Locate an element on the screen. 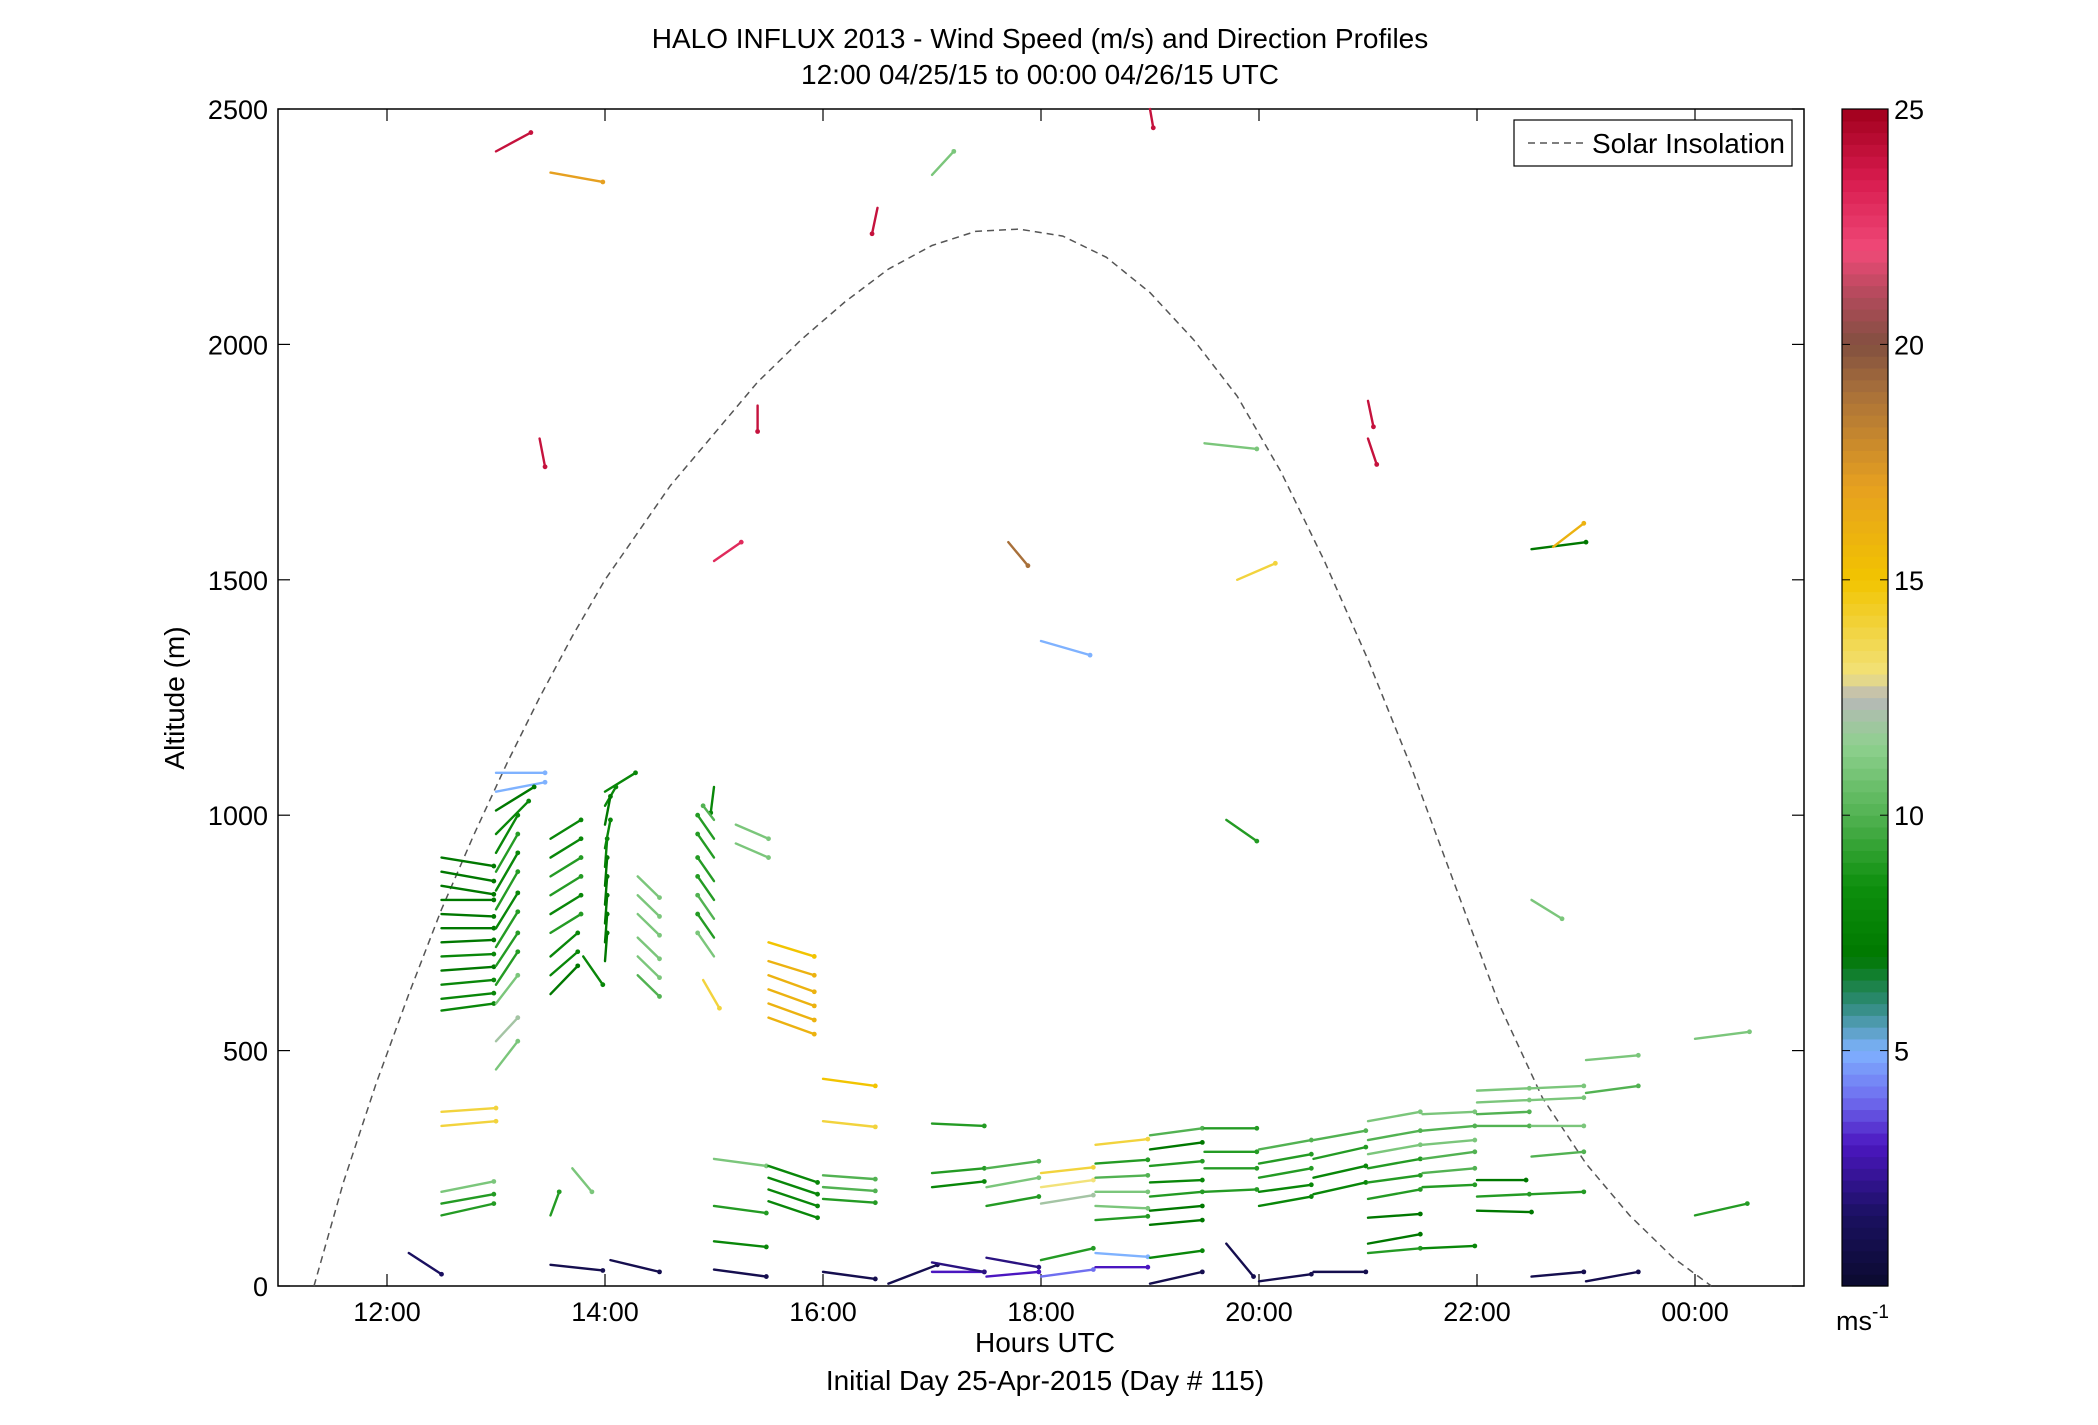 This screenshot has height=1425, width=2098. legend-box is located at coordinates (1653, 143).